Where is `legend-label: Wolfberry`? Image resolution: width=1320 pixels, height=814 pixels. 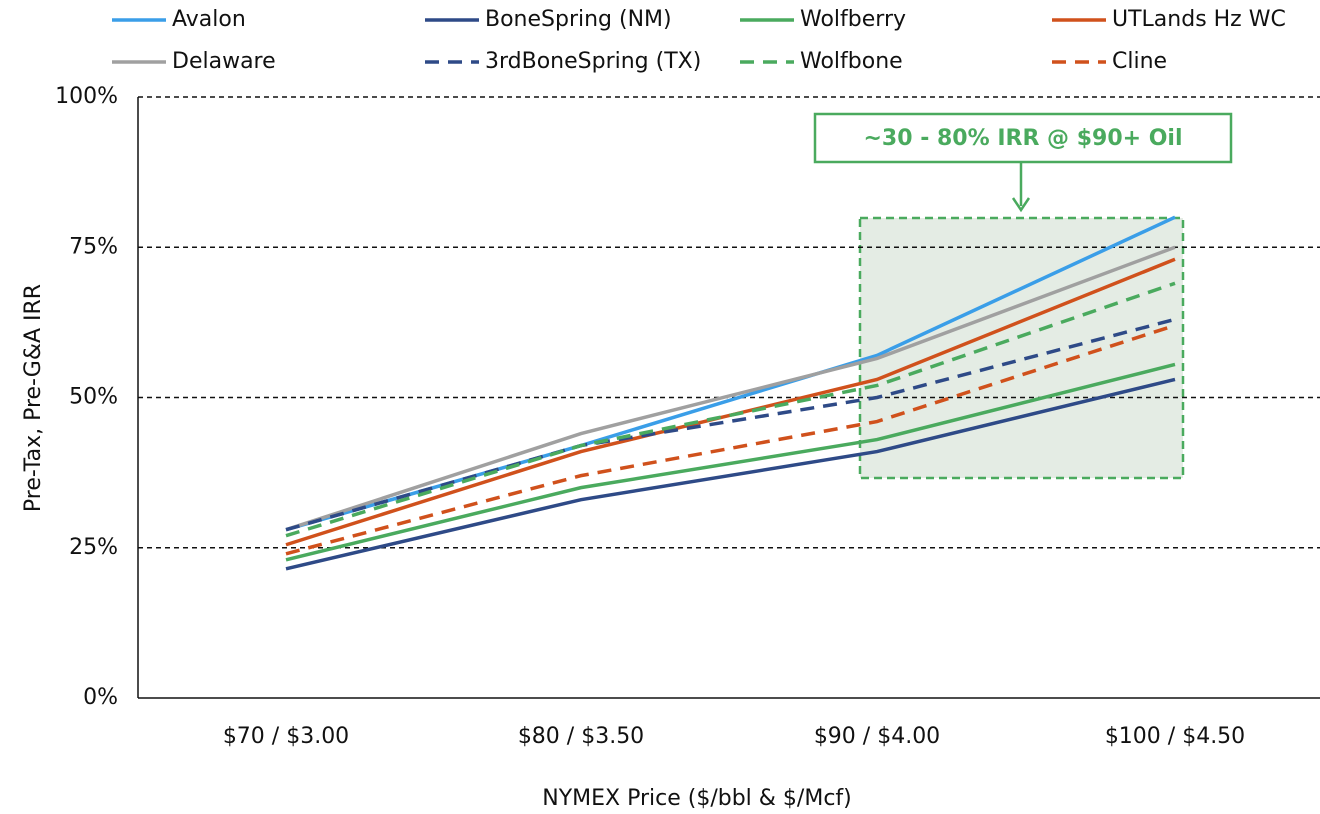
legend-label: Wolfberry is located at coordinates (853, 19).